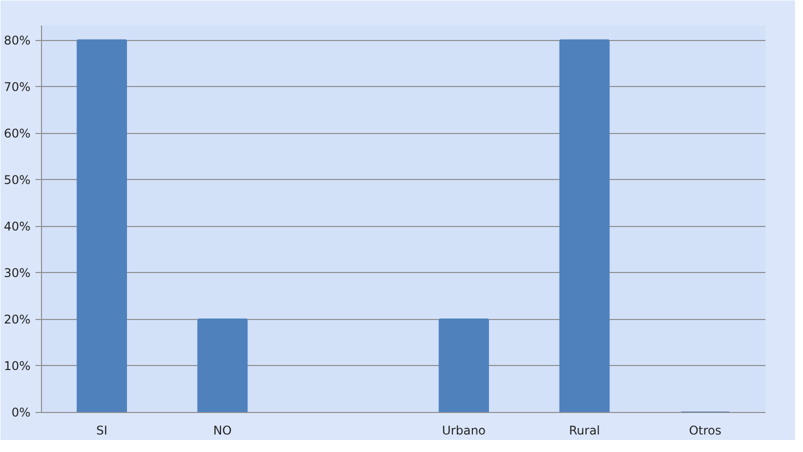  Describe the element at coordinates (21, 413) in the screenshot. I see `y-tick-label: 0%` at that location.